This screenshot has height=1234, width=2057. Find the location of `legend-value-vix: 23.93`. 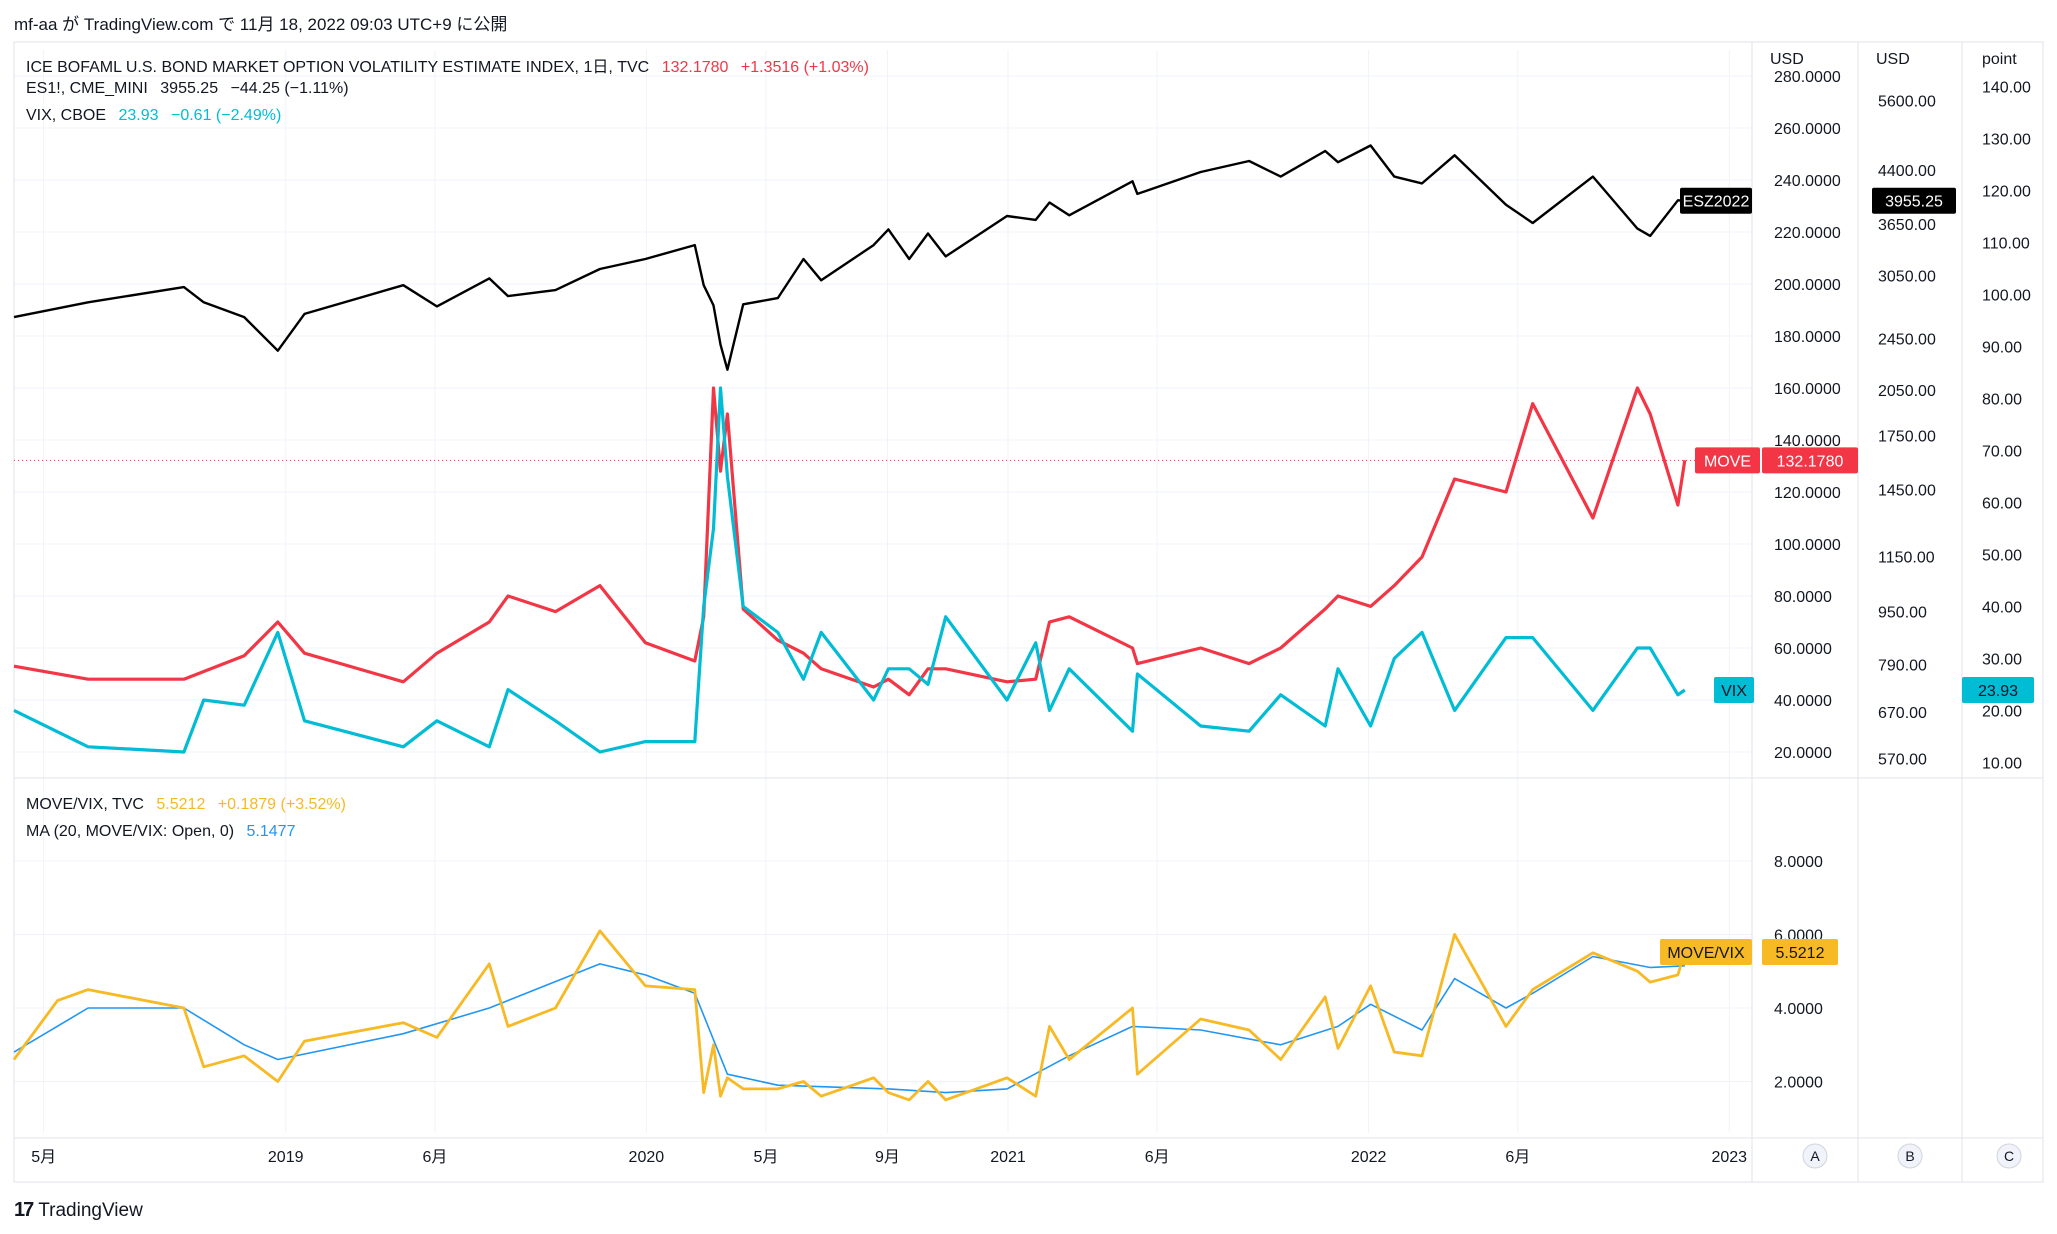

legend-value-vix: 23.93 is located at coordinates (138, 115).